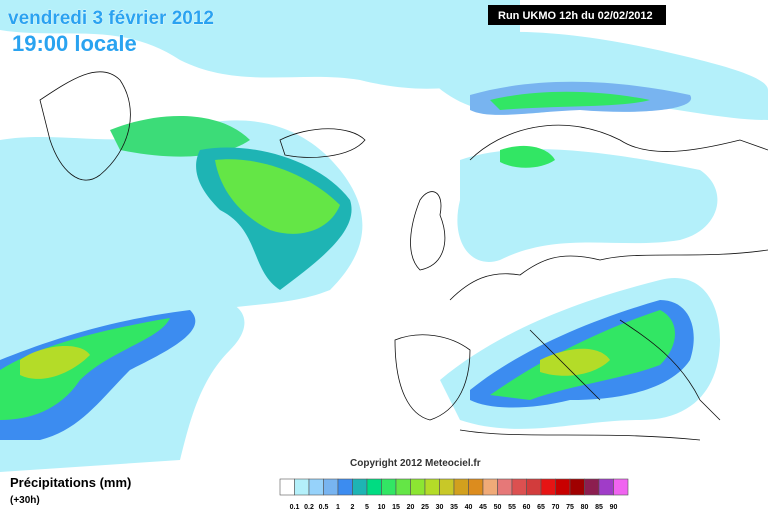  Describe the element at coordinates (454, 507) in the screenshot. I see `legend-label: 35` at that location.